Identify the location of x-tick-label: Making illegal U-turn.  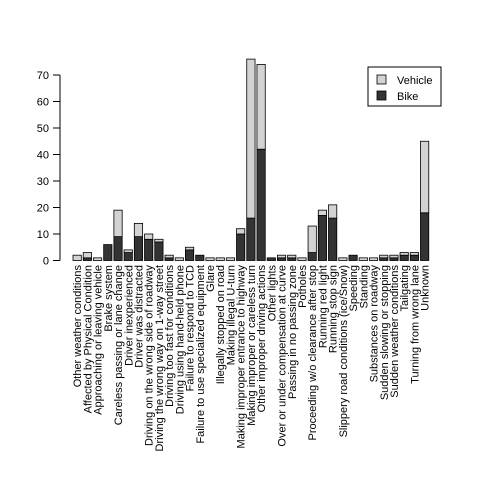
(231, 315).